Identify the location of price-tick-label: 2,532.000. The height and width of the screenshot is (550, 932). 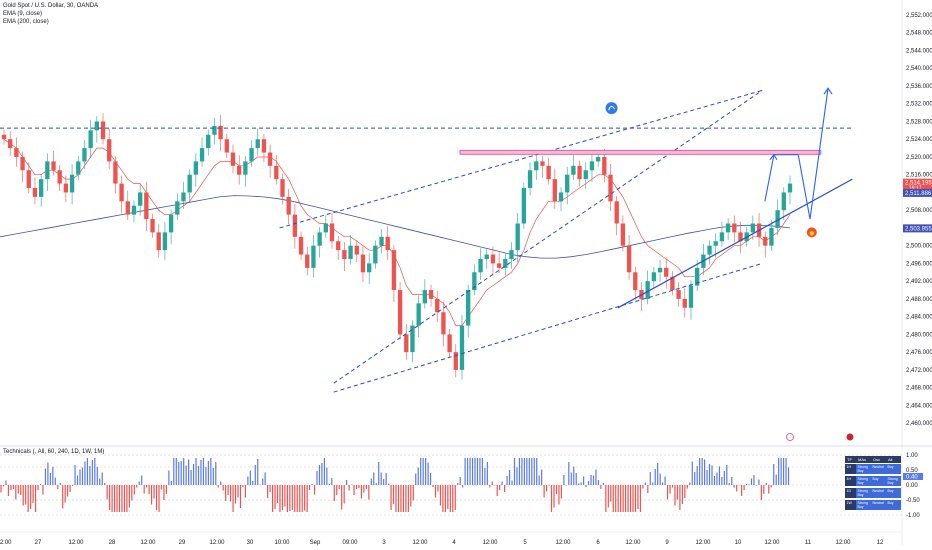
(919, 105).